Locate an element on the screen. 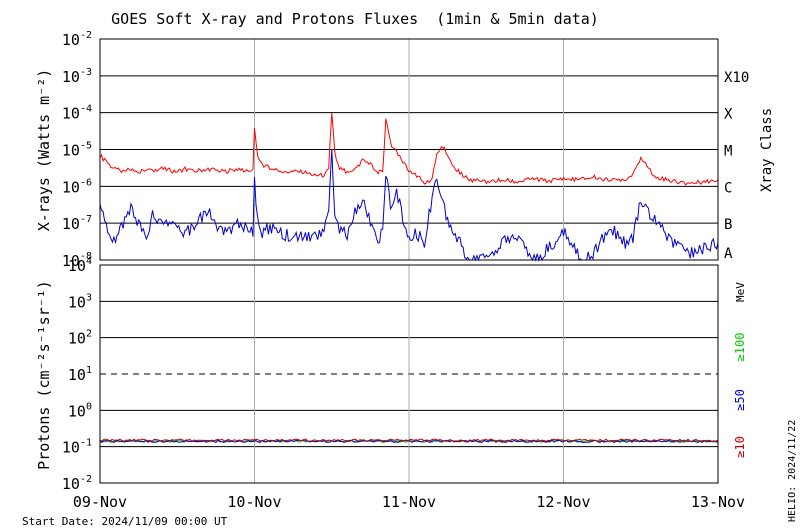 The height and width of the screenshot is (530, 800). proton-y-tick-label: 10³ is located at coordinates (80, 301).